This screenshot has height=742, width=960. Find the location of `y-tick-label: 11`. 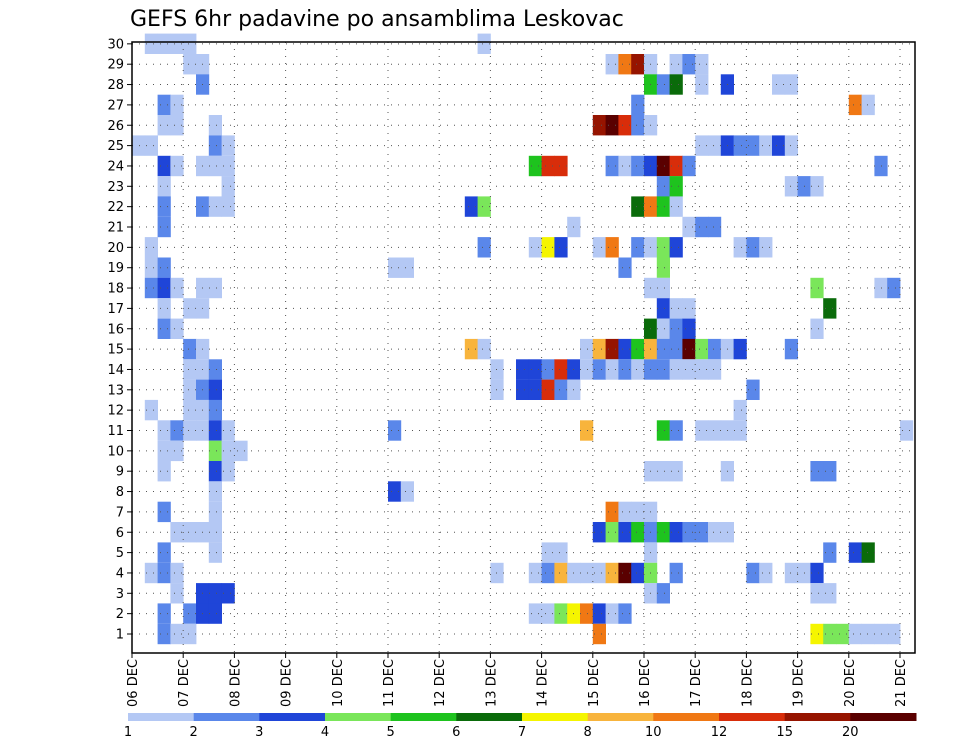

y-tick-label: 11 is located at coordinates (115, 431).